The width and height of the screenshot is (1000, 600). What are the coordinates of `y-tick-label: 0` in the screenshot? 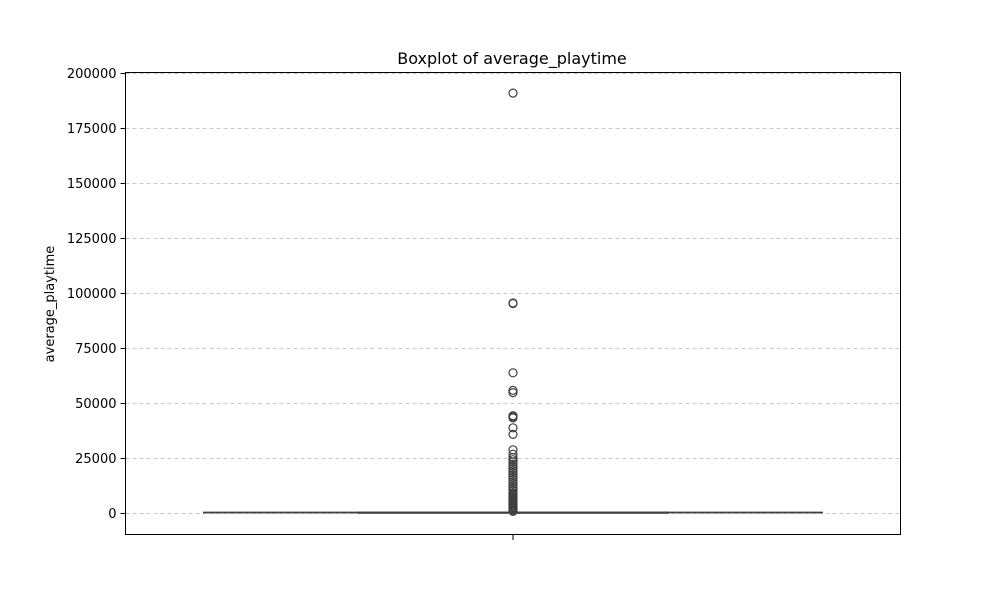 It's located at (112, 514).